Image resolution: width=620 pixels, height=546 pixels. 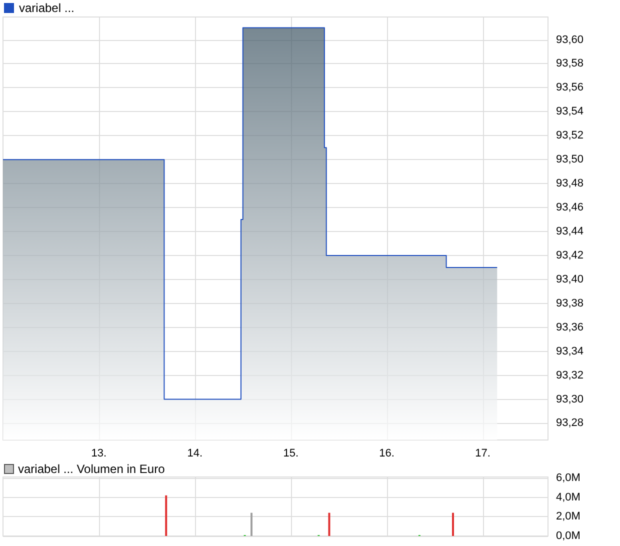 What do you see at coordinates (482, 454) in the screenshot?
I see `x-tick-label: 17.` at bounding box center [482, 454].